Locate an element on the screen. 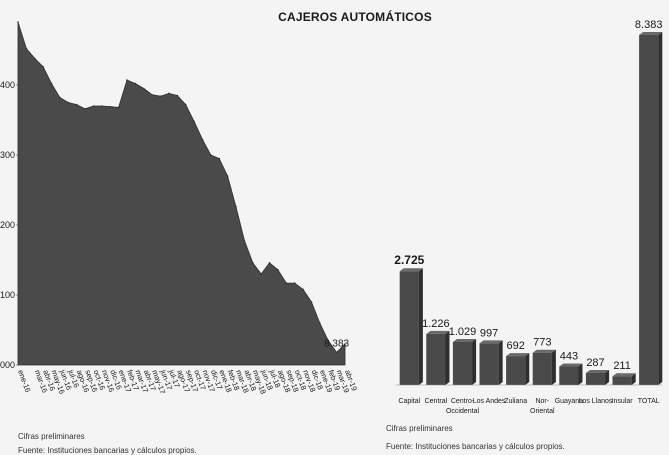 The width and height of the screenshot is (669, 455). bar-data-label: 997 is located at coordinates (489, 333).